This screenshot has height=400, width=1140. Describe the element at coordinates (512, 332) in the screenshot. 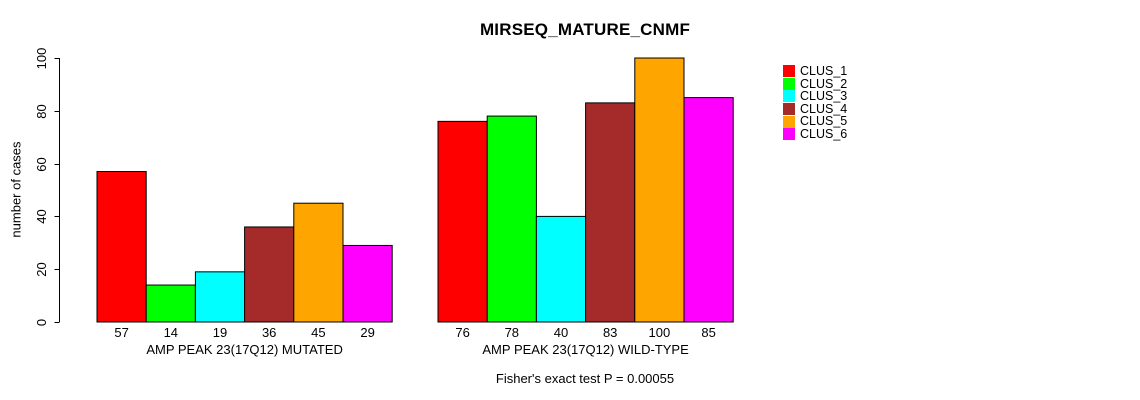

I see `bar-value-label: 78` at that location.